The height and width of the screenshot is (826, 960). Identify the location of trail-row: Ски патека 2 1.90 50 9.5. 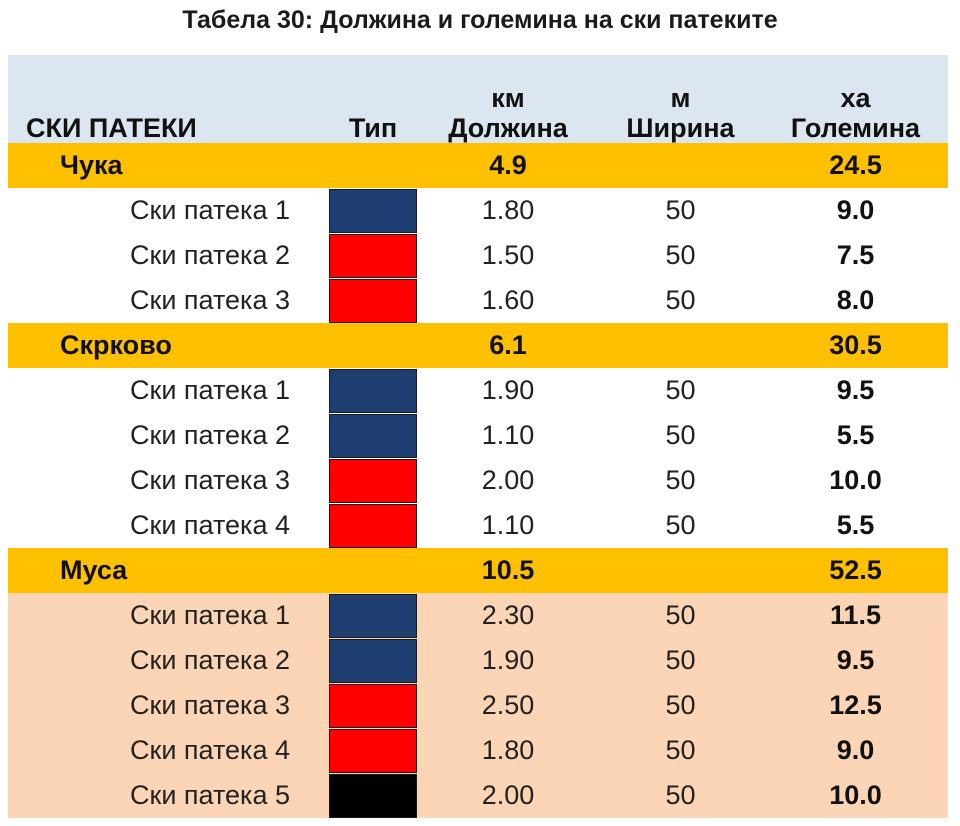
(478, 660).